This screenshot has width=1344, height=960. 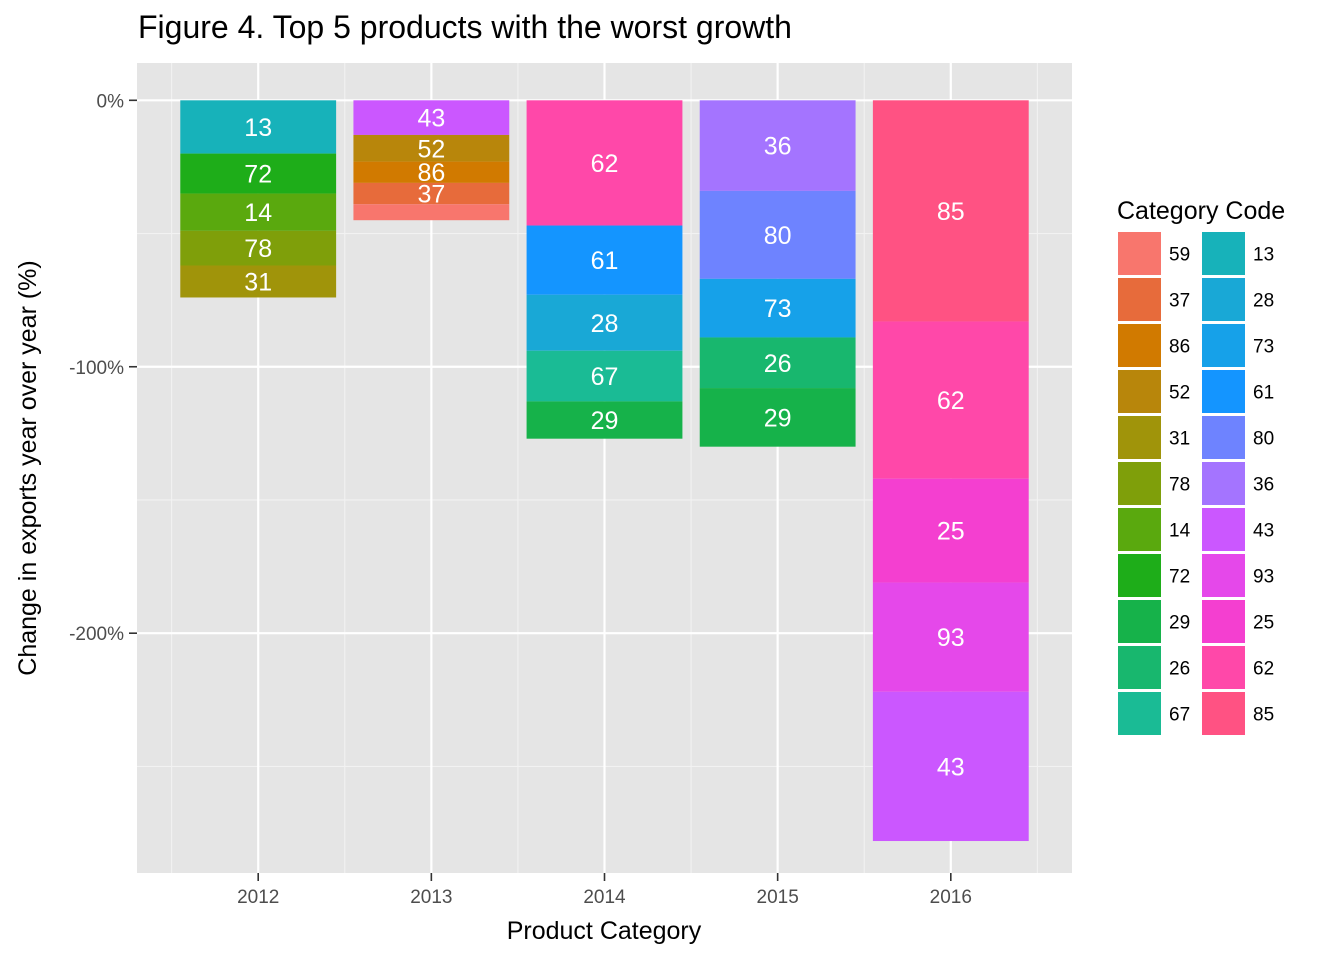 I want to click on legend-label-52: 52, so click(x=1179, y=393).